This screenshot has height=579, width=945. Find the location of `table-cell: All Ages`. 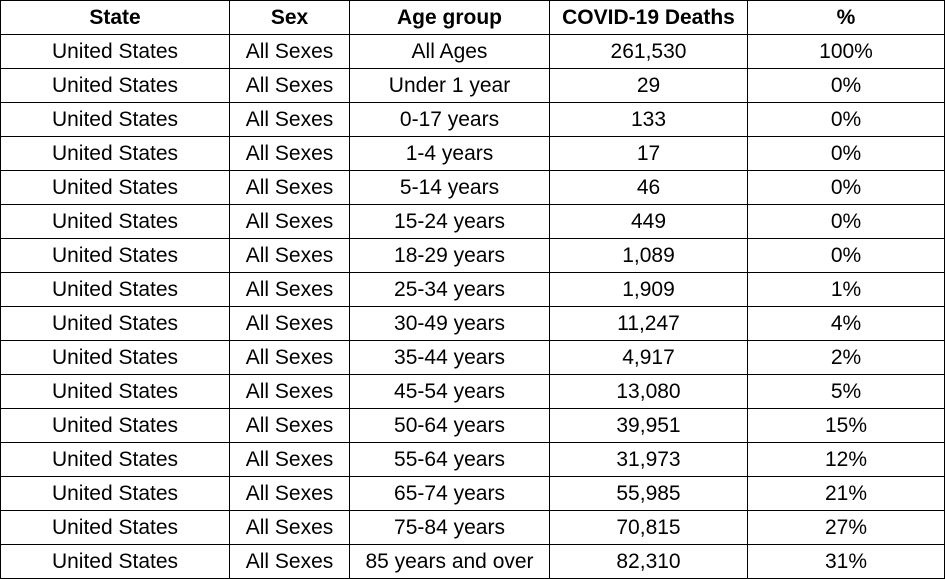

table-cell: All Ages is located at coordinates (450, 52).